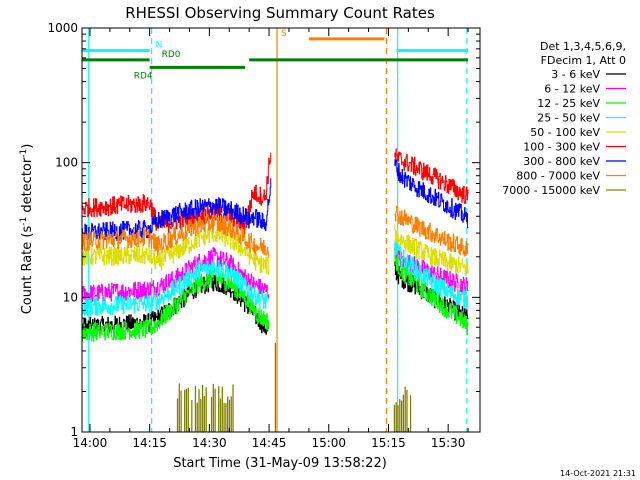 This screenshot has height=480, width=640. I want to click on y-axis-label: Count Rate (s-1 detector-1), so click(27, 229).